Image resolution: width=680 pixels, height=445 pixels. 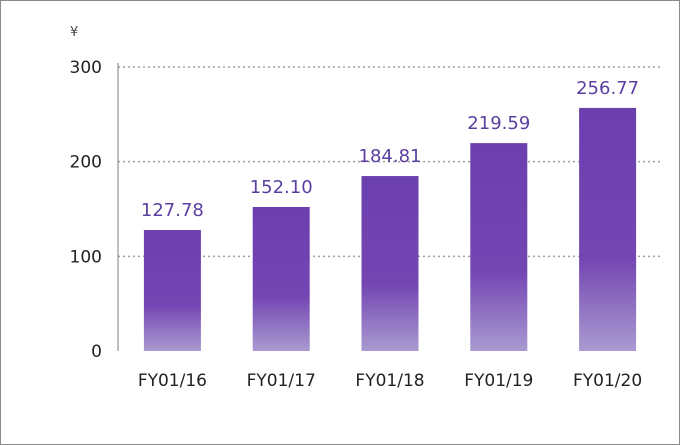 I want to click on y-axis-unit-label: ¥, so click(x=74, y=32).